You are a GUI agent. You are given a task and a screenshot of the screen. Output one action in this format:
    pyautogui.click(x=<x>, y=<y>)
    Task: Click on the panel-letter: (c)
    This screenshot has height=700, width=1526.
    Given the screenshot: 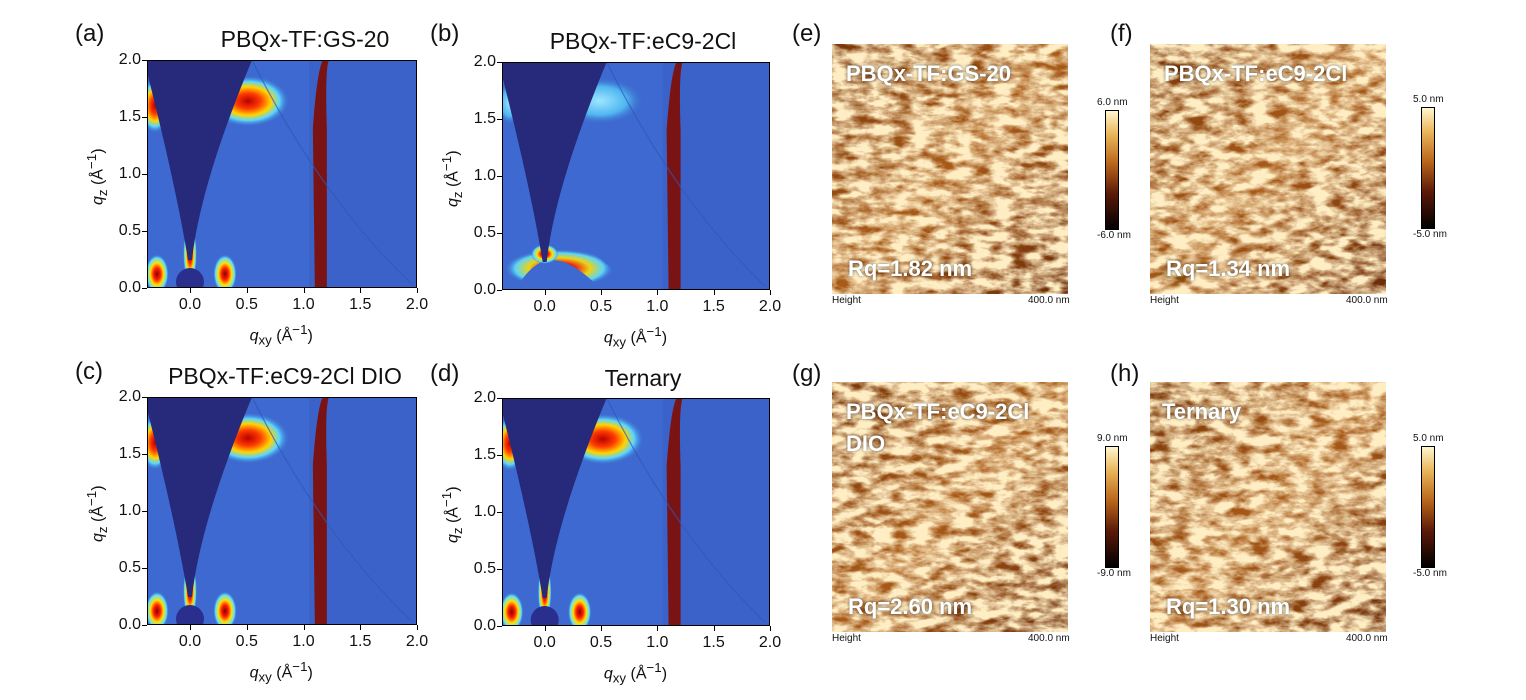 What is the action you would take?
    pyautogui.click(x=89, y=371)
    